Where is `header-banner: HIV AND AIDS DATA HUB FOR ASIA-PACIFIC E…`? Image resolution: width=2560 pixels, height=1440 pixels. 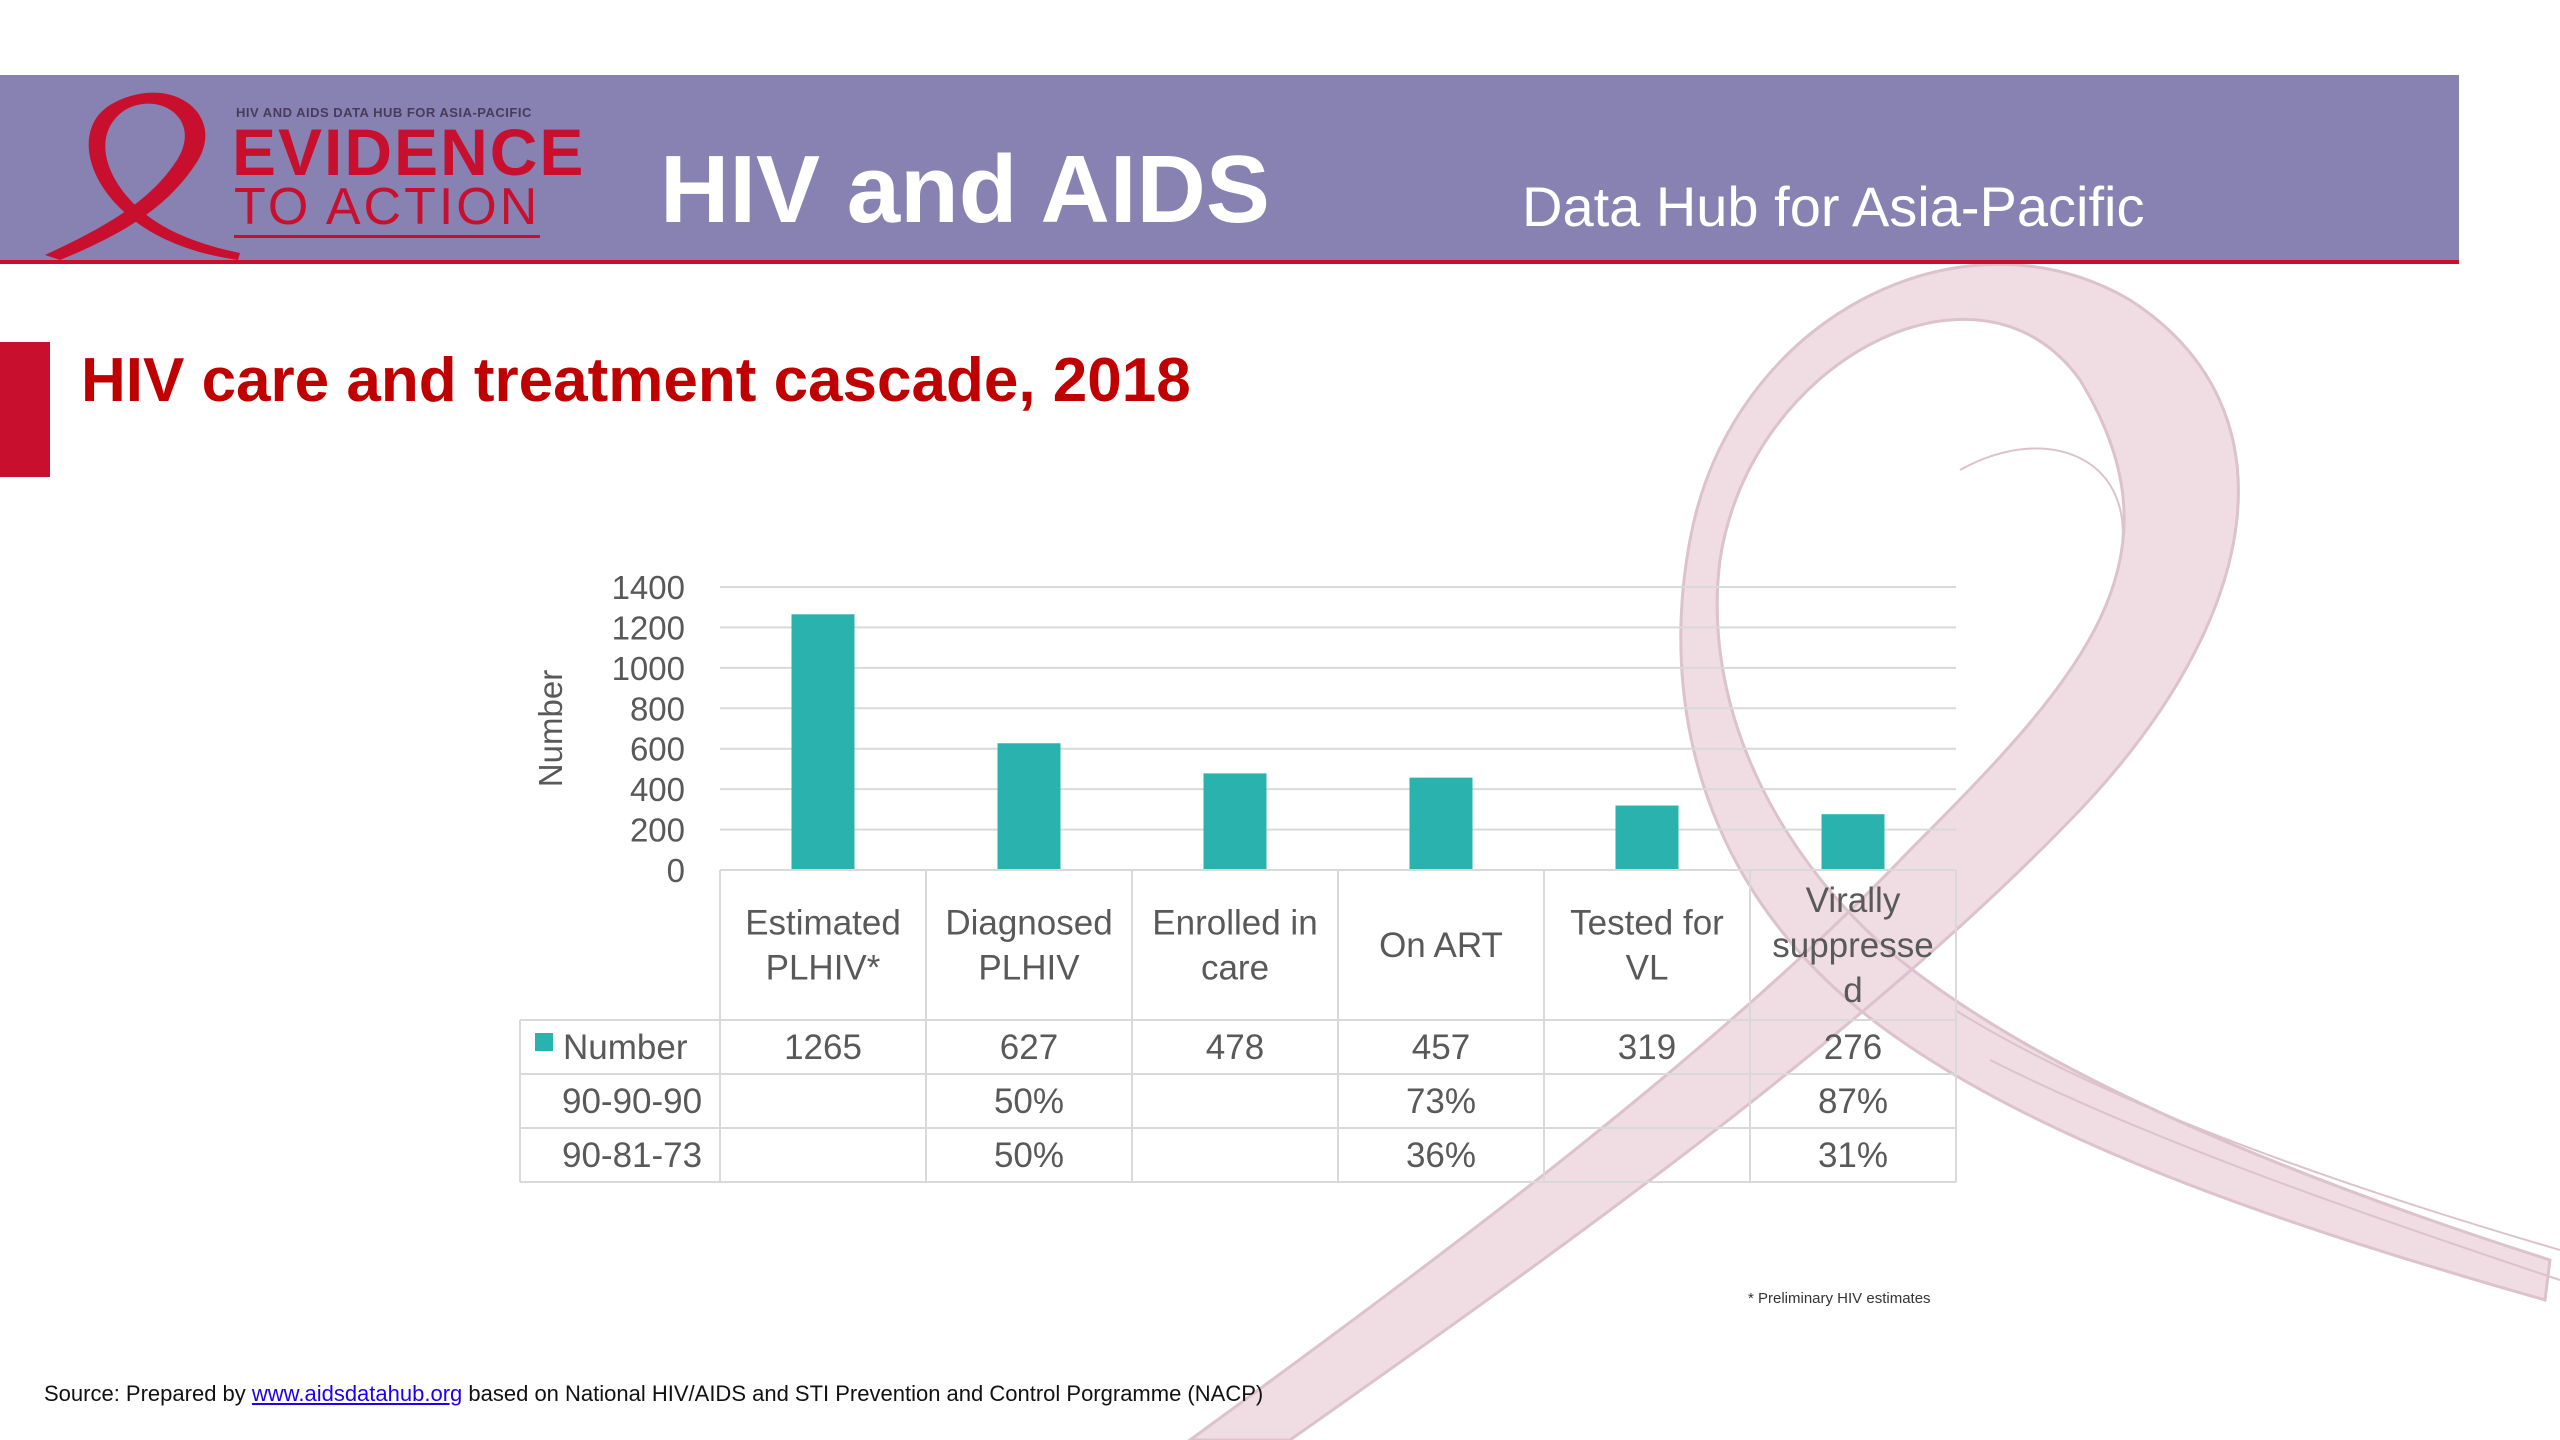 header-banner: HIV AND AIDS DATA HUB FOR ASIA-PACIFIC E… is located at coordinates (1229, 169).